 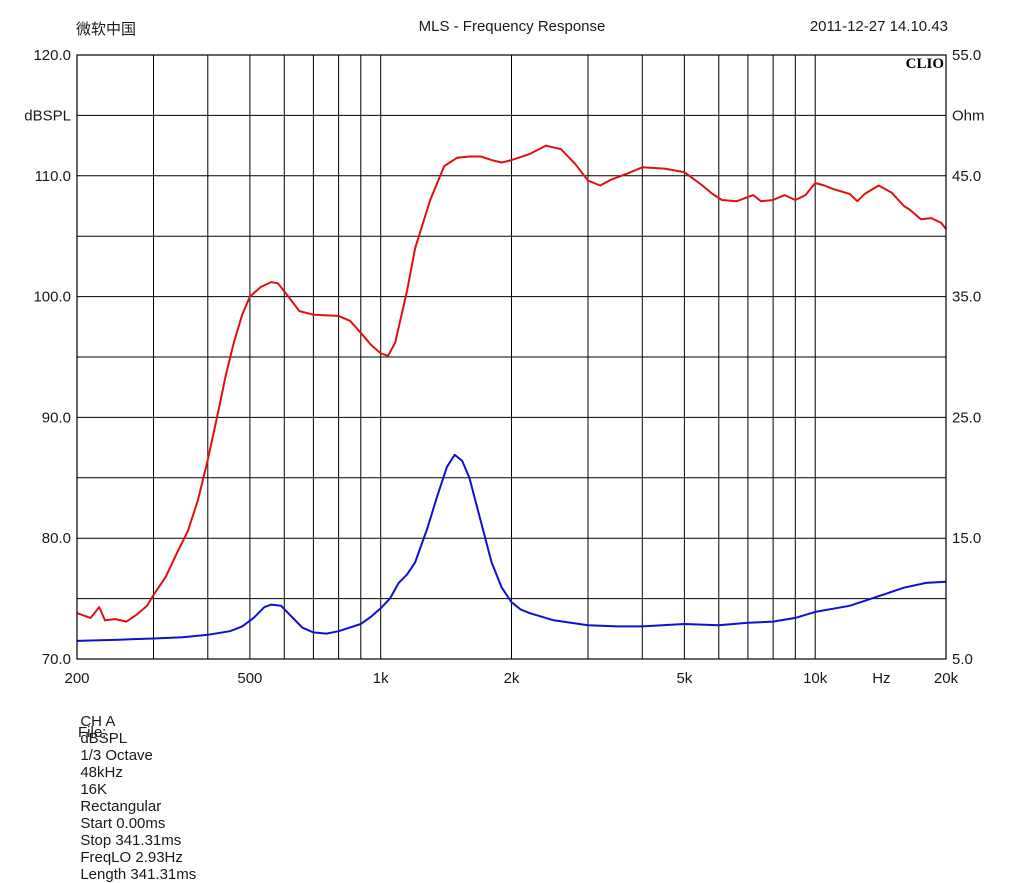 I want to click on y-right-tick-label: 45.0, so click(x=966, y=176).